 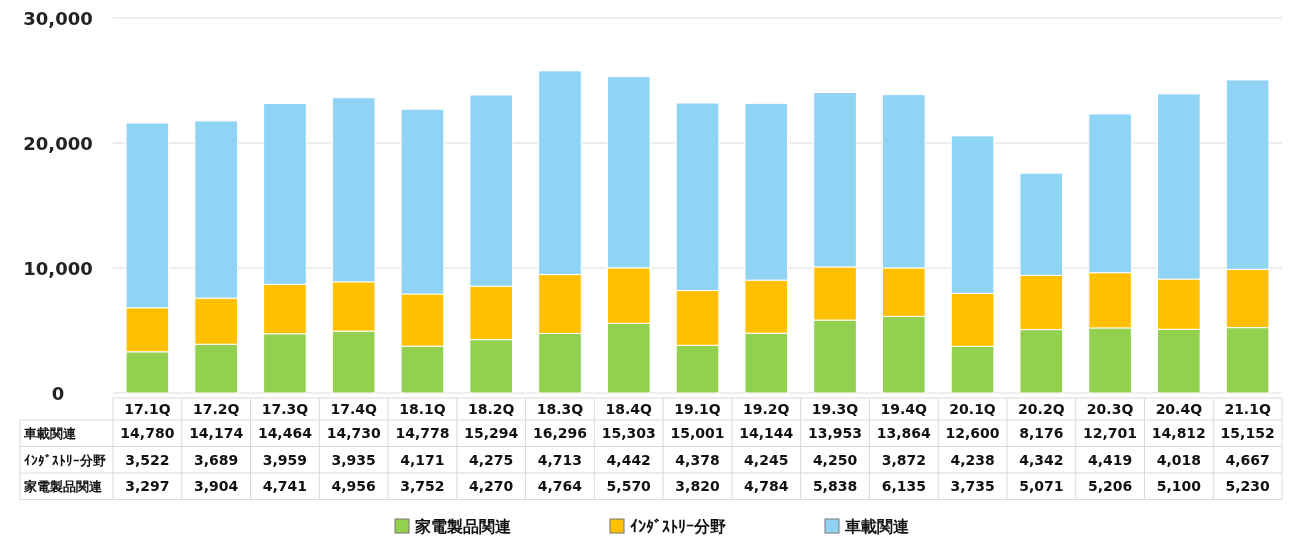 What do you see at coordinates (462, 526) in the screenshot?
I see `legend-label: 家電製品関連` at bounding box center [462, 526].